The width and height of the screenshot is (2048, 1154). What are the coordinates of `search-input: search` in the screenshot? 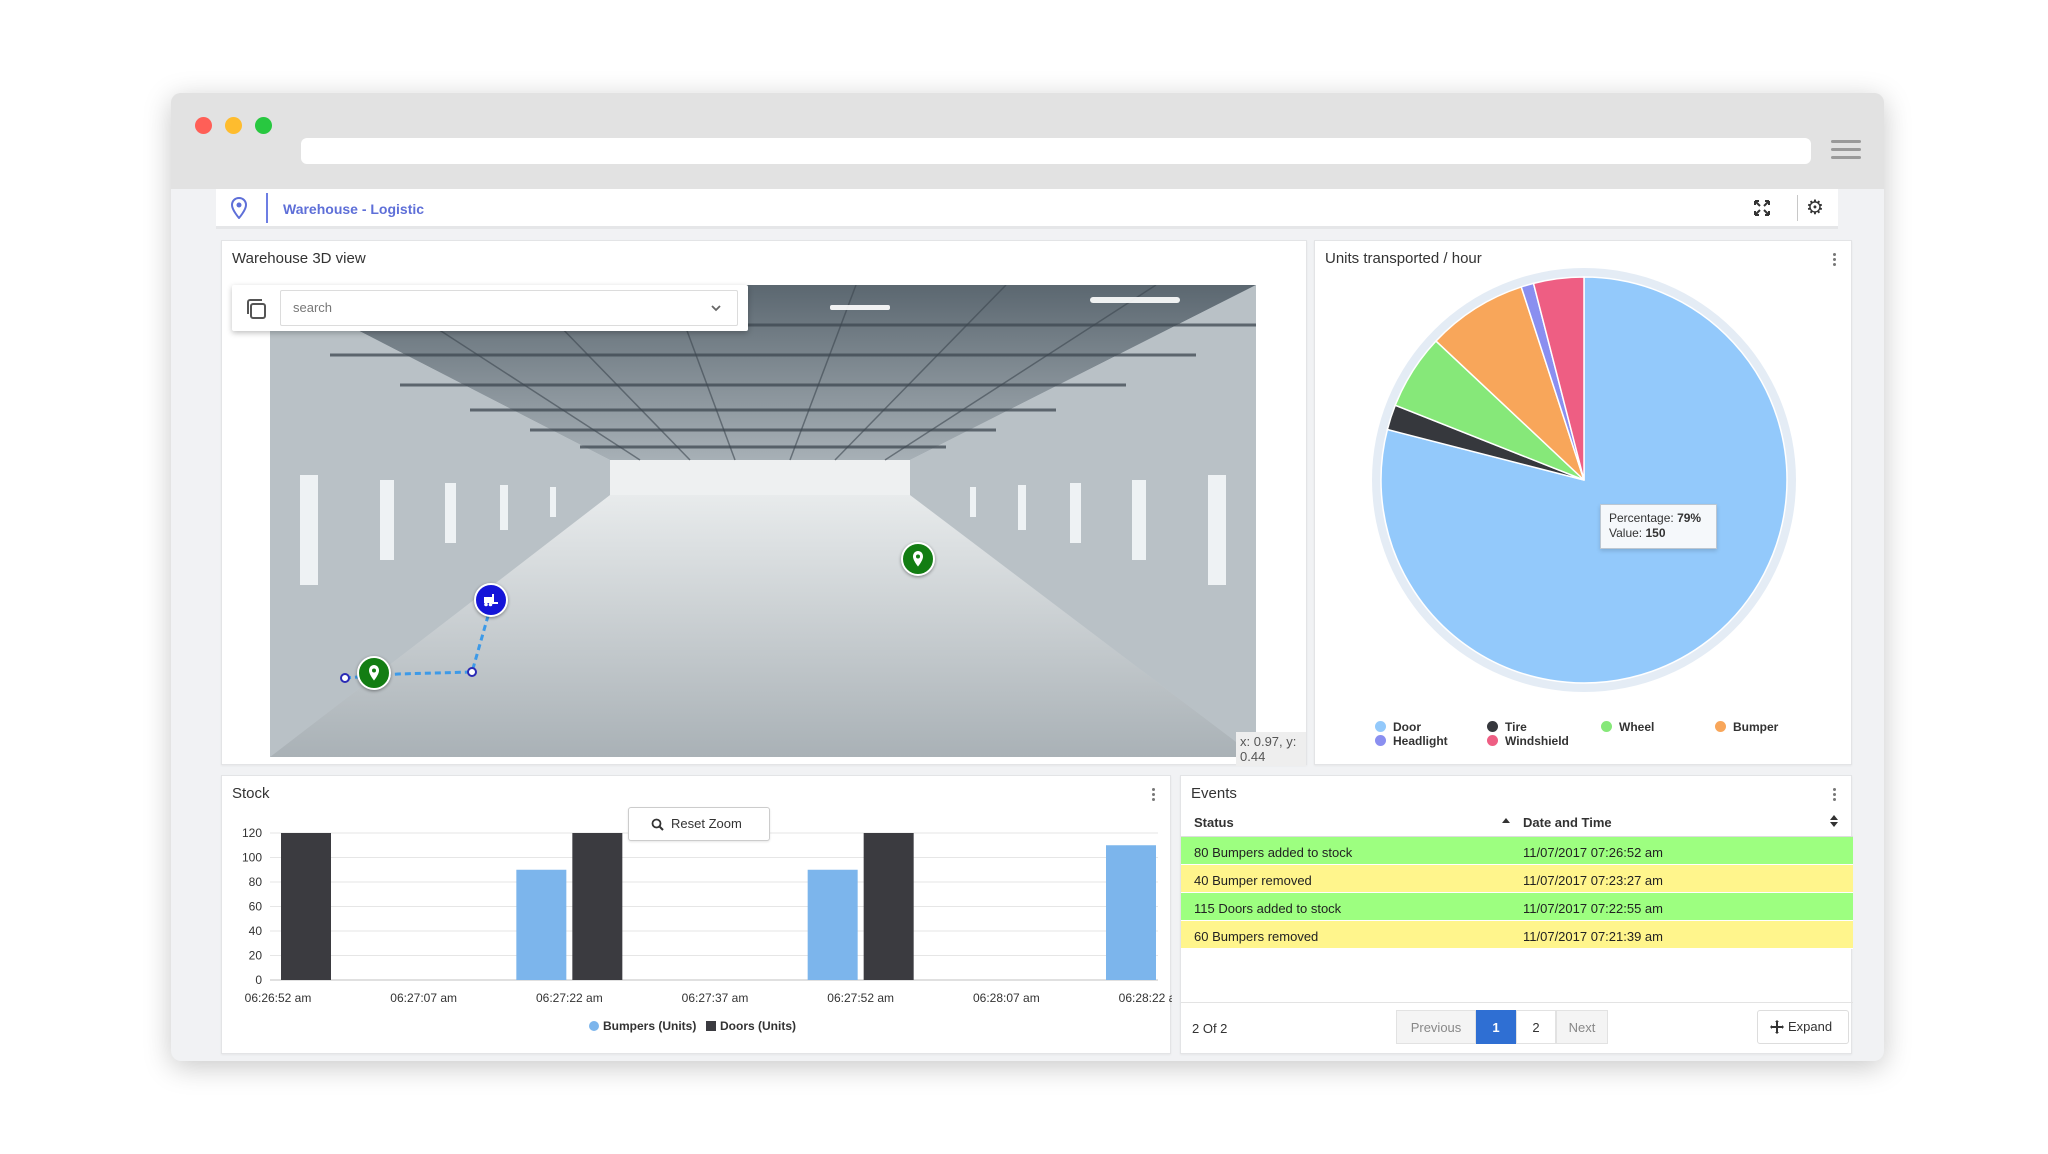 It's located at (509, 308).